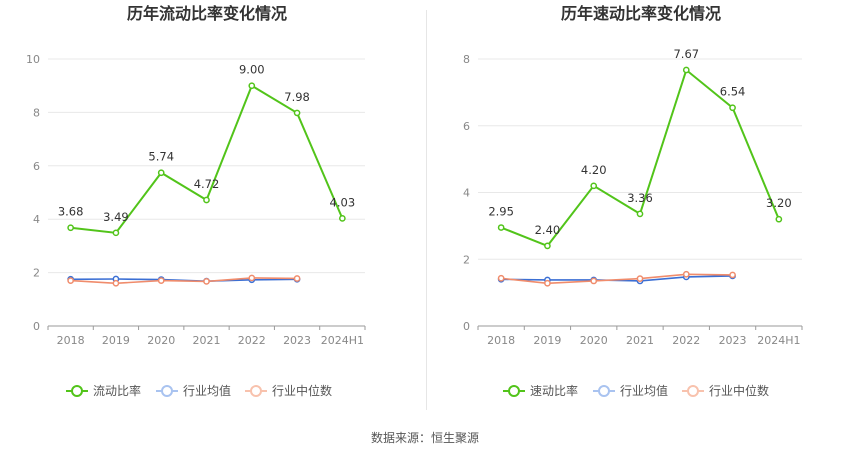 This screenshot has width=850, height=459. Describe the element at coordinates (548, 230) in the screenshot. I see `data-label: 2.40` at that location.